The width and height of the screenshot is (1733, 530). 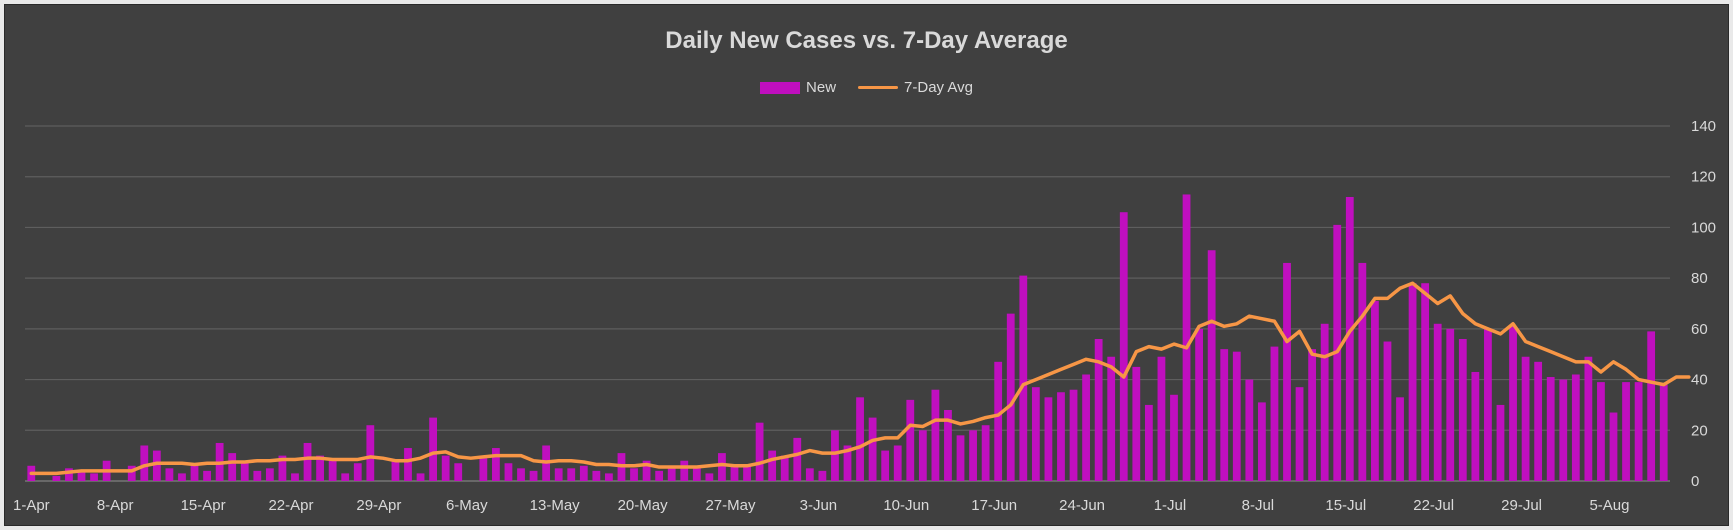 What do you see at coordinates (1703, 177) in the screenshot?
I see `y-tick-label: 120` at bounding box center [1703, 177].